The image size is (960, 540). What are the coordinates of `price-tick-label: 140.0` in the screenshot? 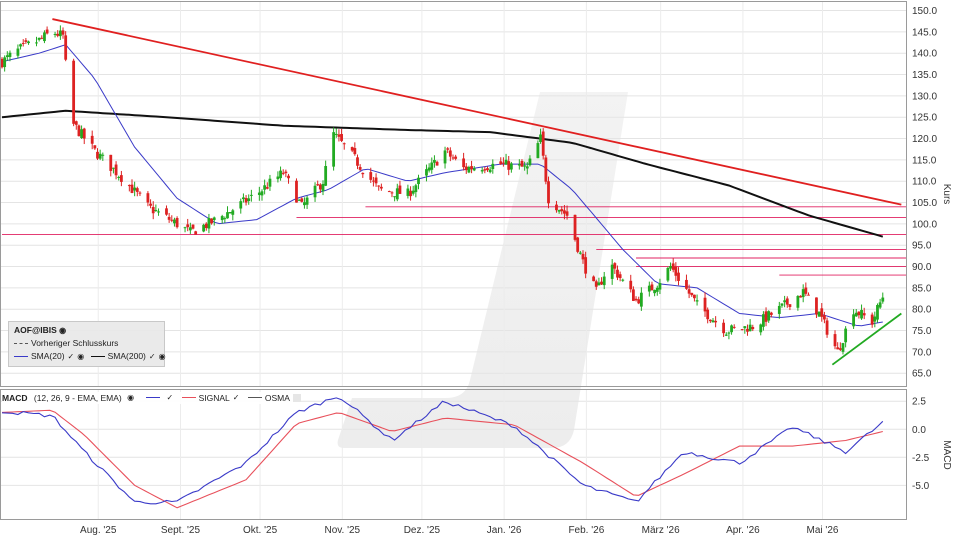 It's located at (924, 54).